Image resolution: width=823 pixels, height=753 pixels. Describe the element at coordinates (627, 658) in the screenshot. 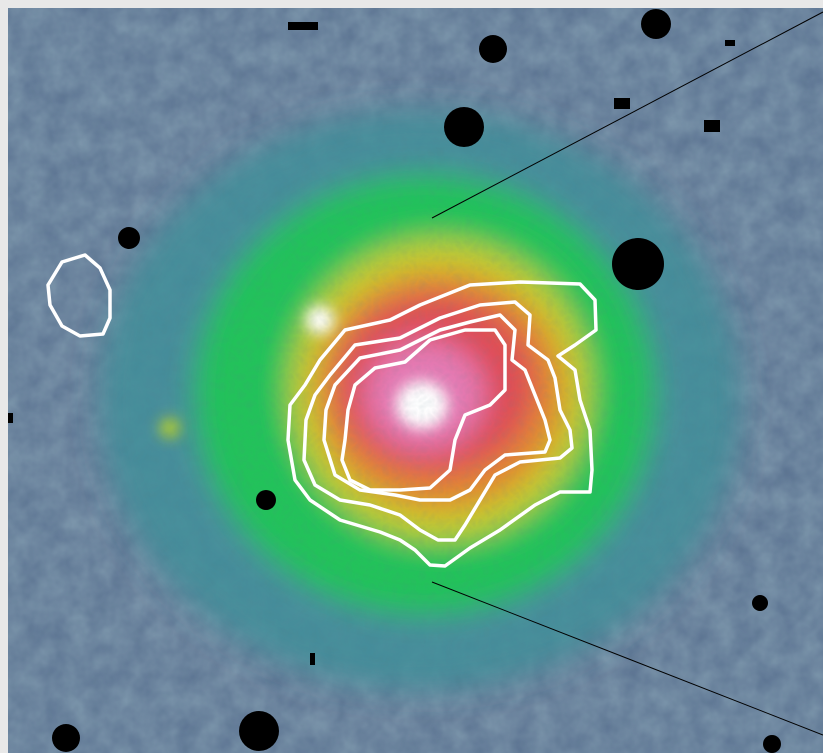

I see `zoom-line-lower` at that location.